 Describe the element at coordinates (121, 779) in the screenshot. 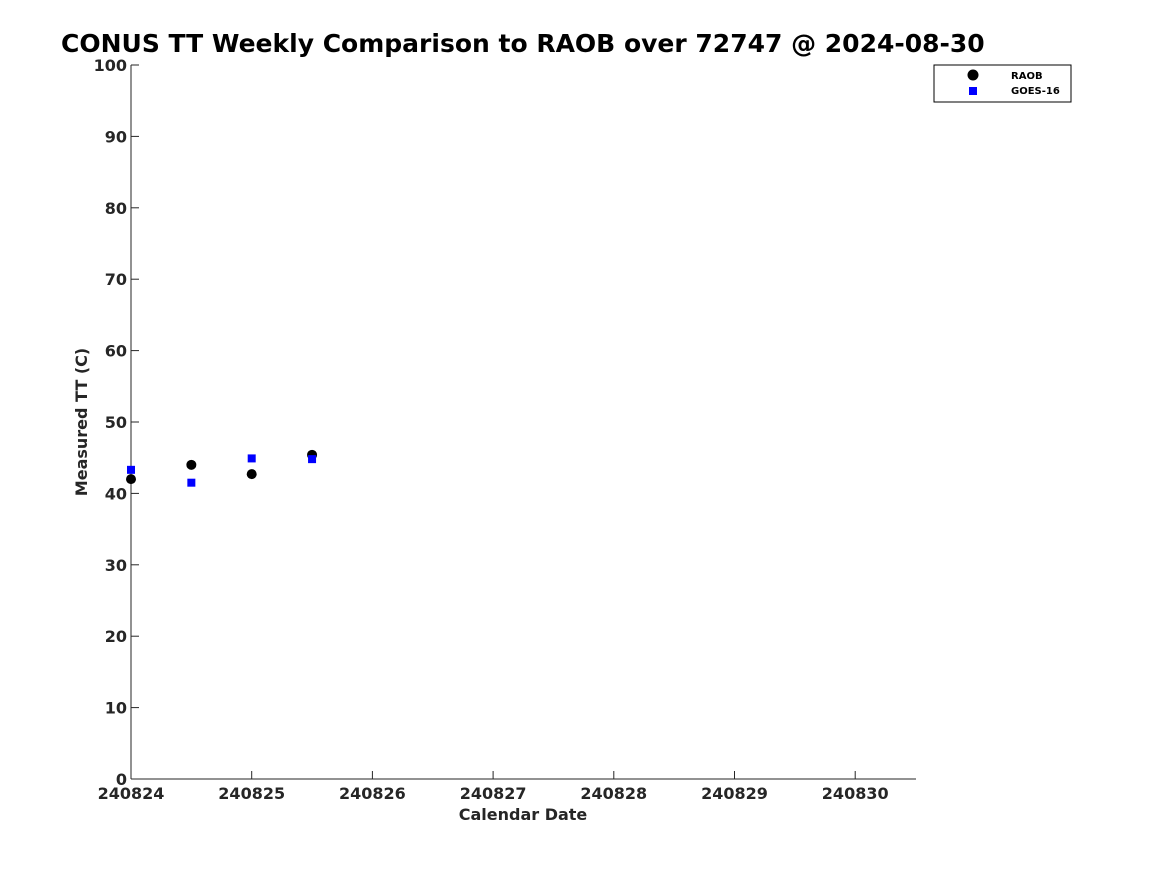

I see `y-tick-label: 0` at that location.